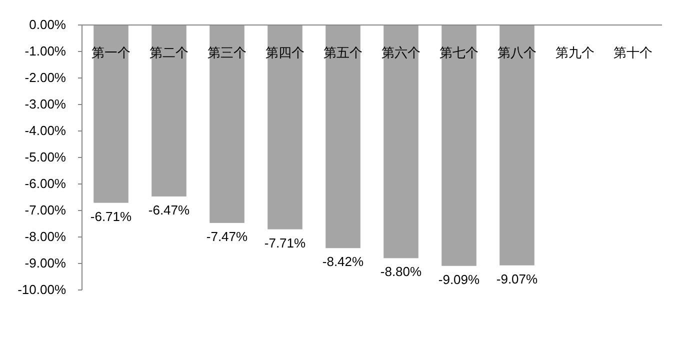 The image size is (682, 343). What do you see at coordinates (169, 52) in the screenshot?
I see `x-tick-label: 第二个` at bounding box center [169, 52].